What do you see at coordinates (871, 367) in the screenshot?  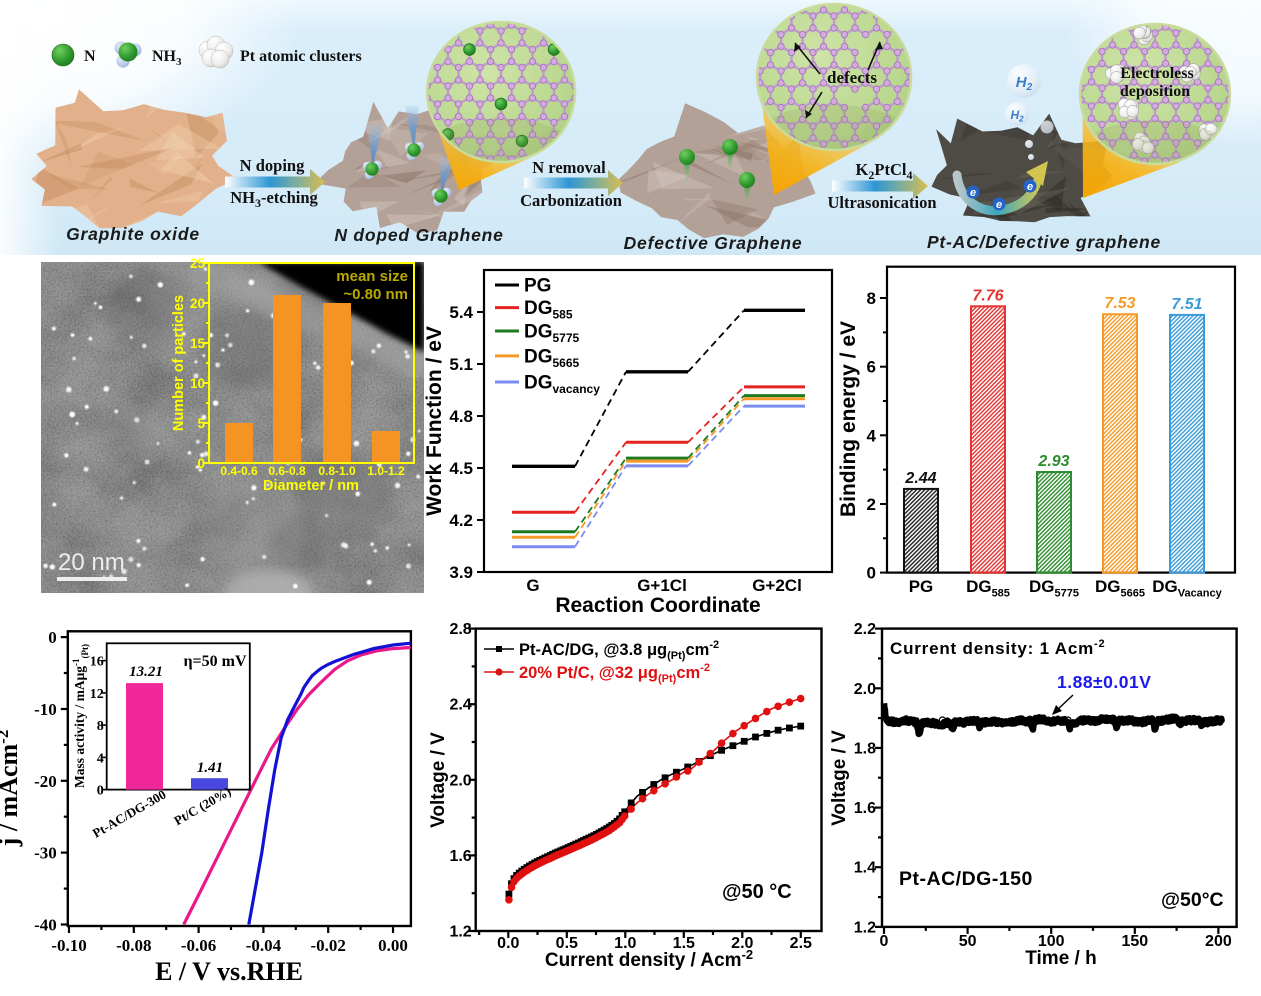 I see `svg-text: 6` at bounding box center [871, 367].